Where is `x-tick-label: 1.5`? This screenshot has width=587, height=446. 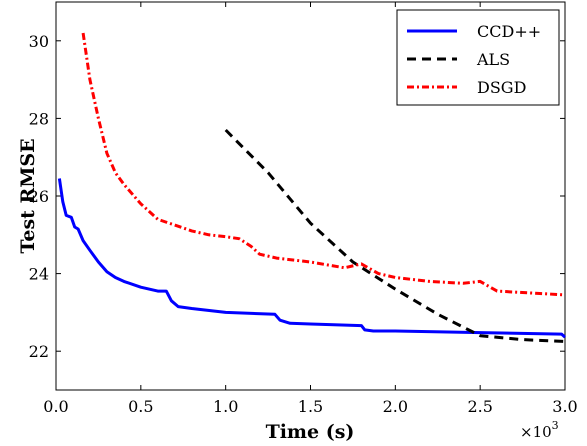 x-tick-label: 1.5 is located at coordinates (310, 406).